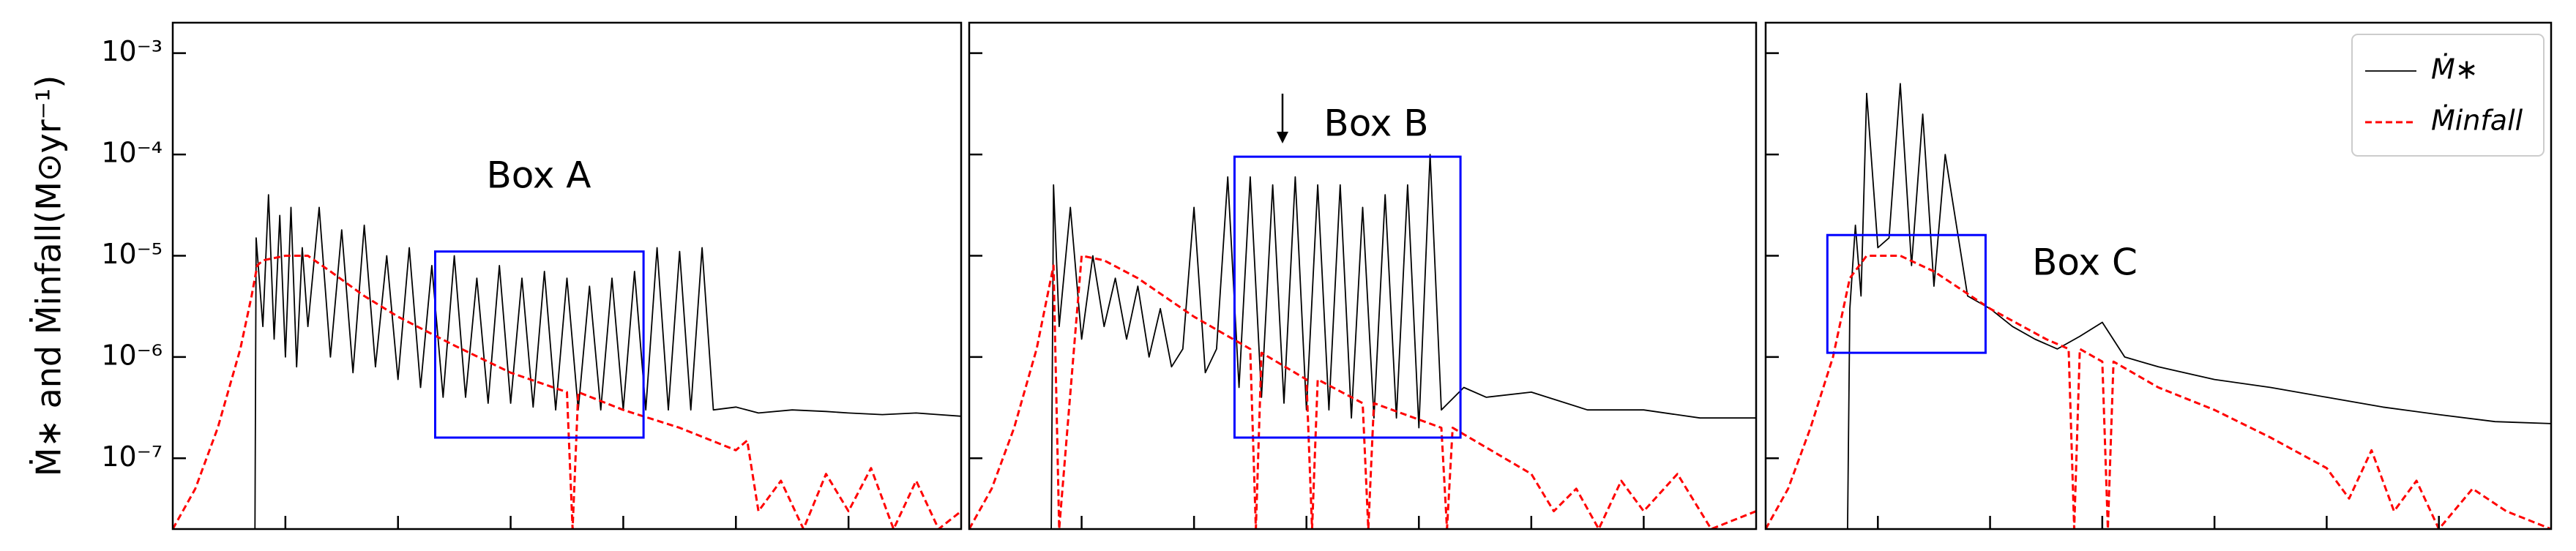 The height and width of the screenshot is (551, 2576). Describe the element at coordinates (2455, 69) in the screenshot. I see `legend-label: Ṁ∗` at that location.